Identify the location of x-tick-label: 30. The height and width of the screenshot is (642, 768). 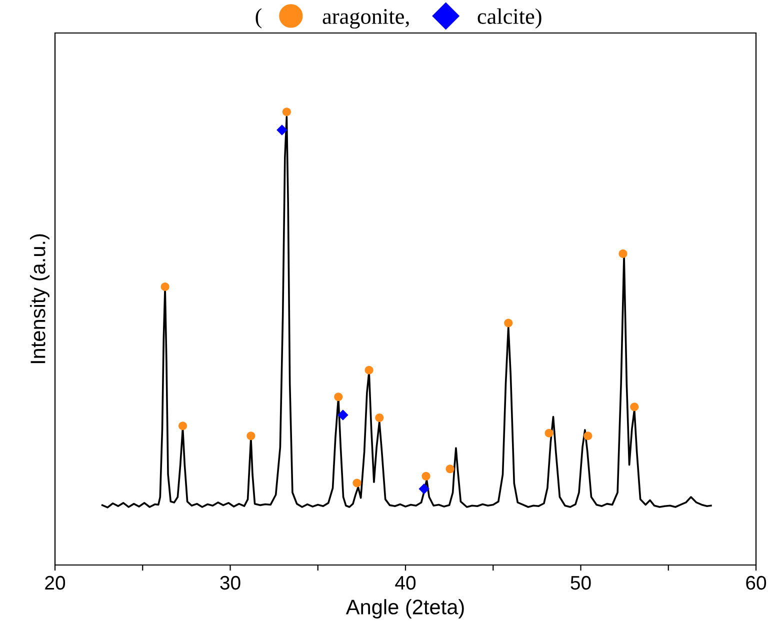
(230, 583).